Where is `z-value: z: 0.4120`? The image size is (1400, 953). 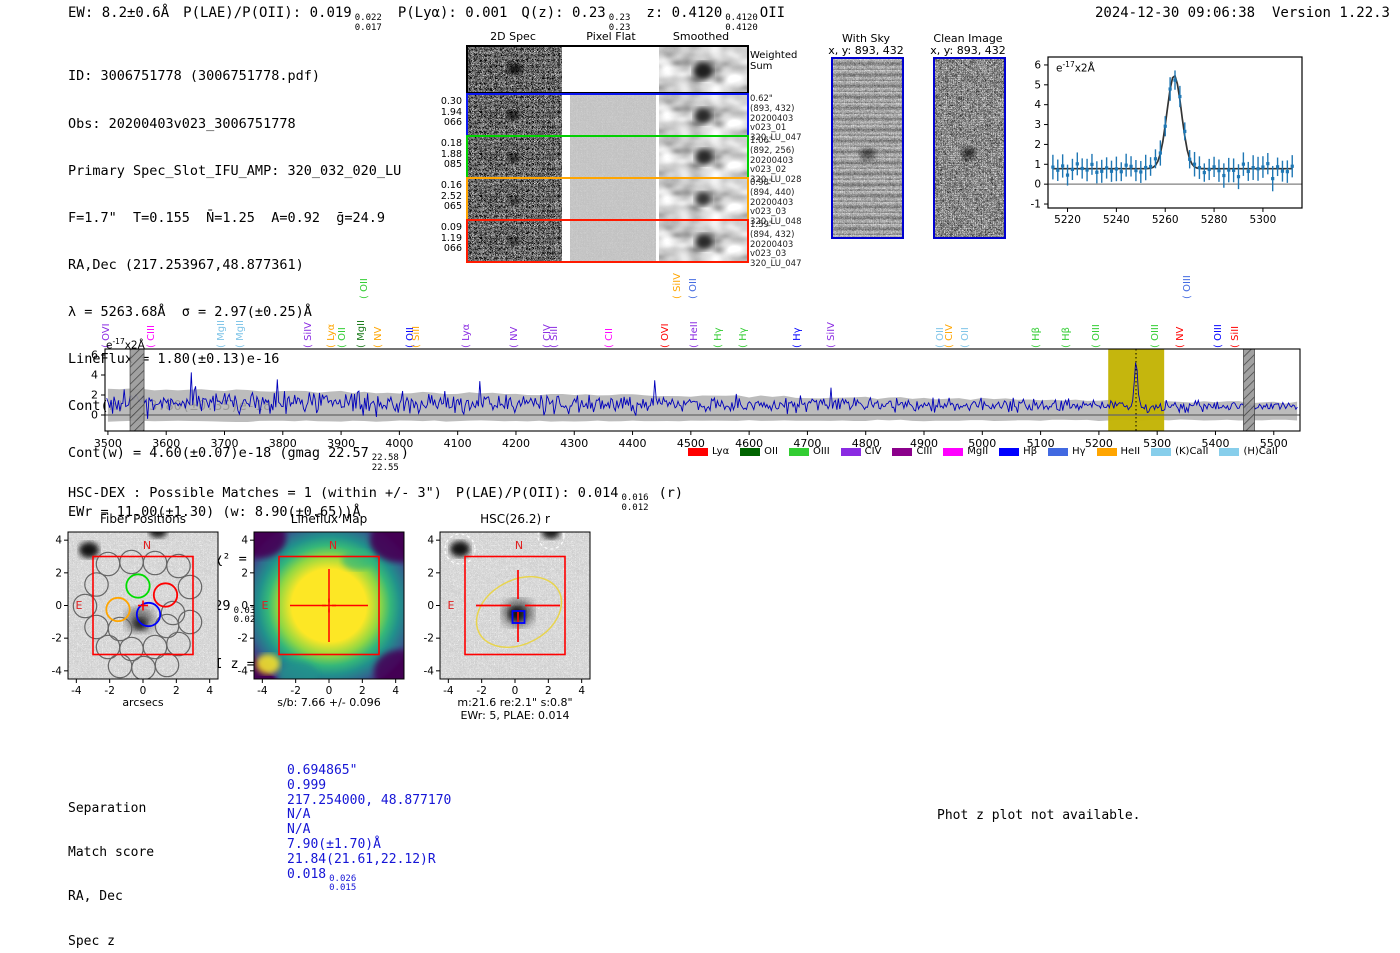 z-value: z: 0.4120 is located at coordinates (684, 13).